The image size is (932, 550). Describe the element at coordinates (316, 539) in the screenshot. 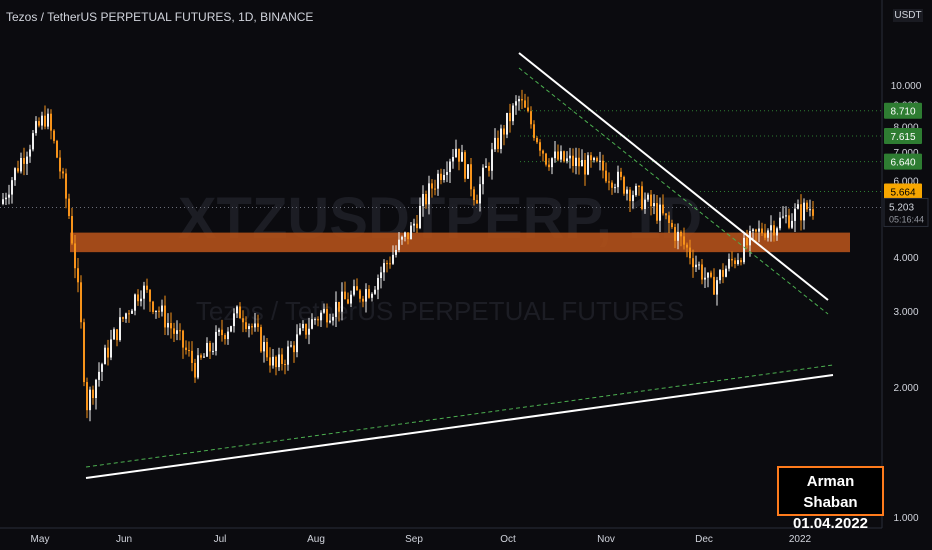

I see `x-tick-label: Aug` at that location.